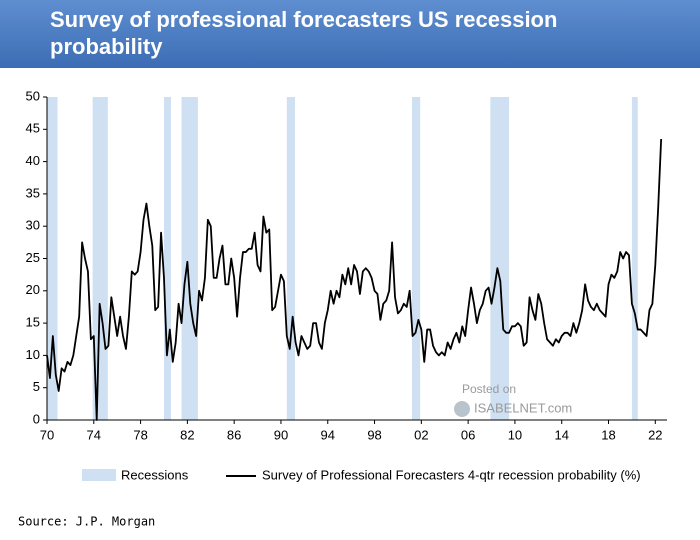 The image size is (700, 540). Describe the element at coordinates (33, 95) in the screenshot. I see `y-tick-label: 50` at that location.